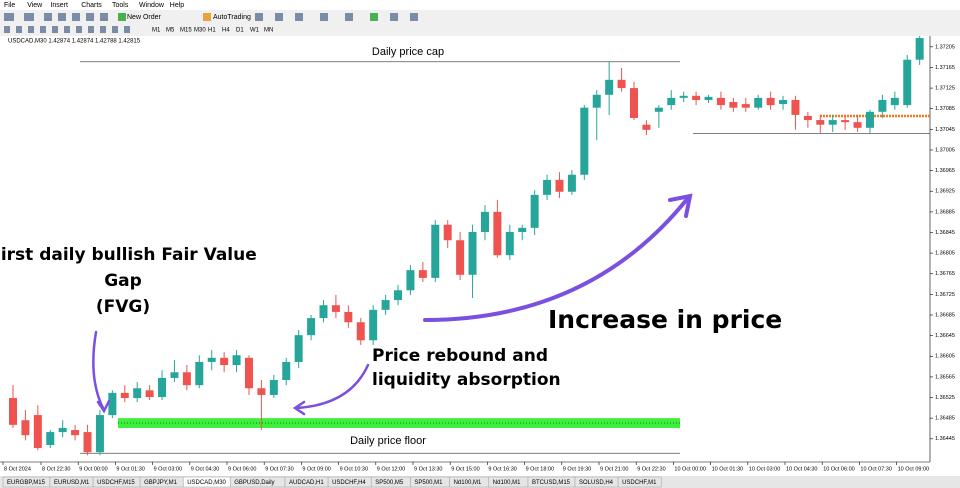 The height and width of the screenshot is (488, 960). What do you see at coordinates (306, 483) in the screenshot?
I see `tab-label: AUDCAD,H1` at bounding box center [306, 483].